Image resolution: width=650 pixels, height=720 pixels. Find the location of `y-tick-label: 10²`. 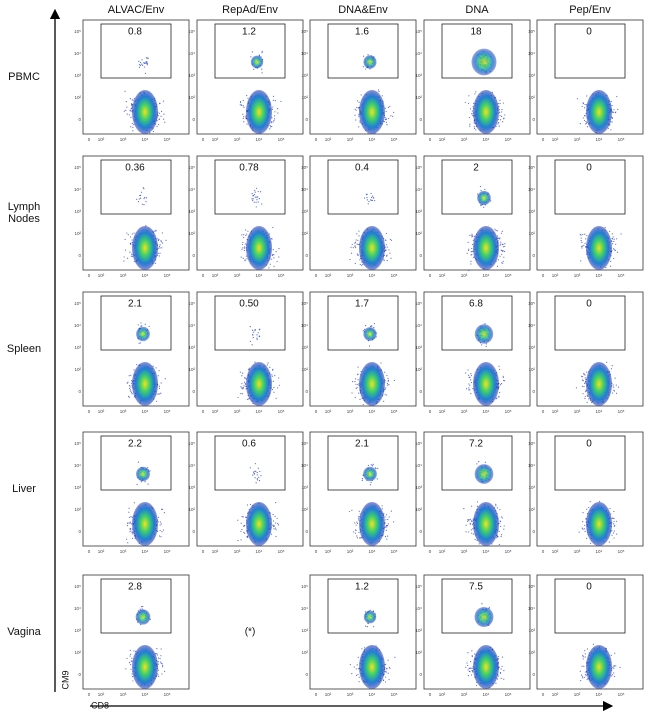

y-tick-label: 10² is located at coordinates (191, 233).